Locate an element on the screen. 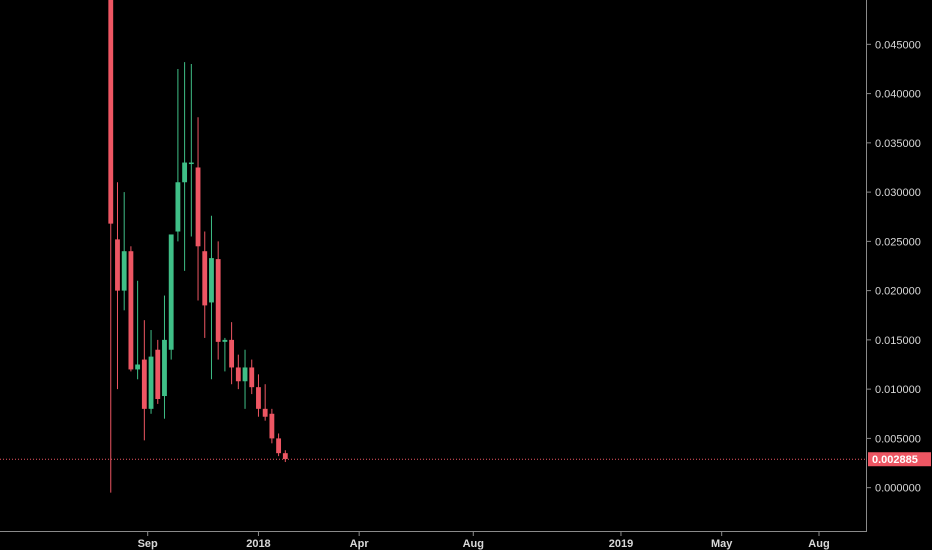 The image size is (932, 550). x-axis: Sep 2018 Apr Aug 2019 May Aug is located at coordinates (433, 540).